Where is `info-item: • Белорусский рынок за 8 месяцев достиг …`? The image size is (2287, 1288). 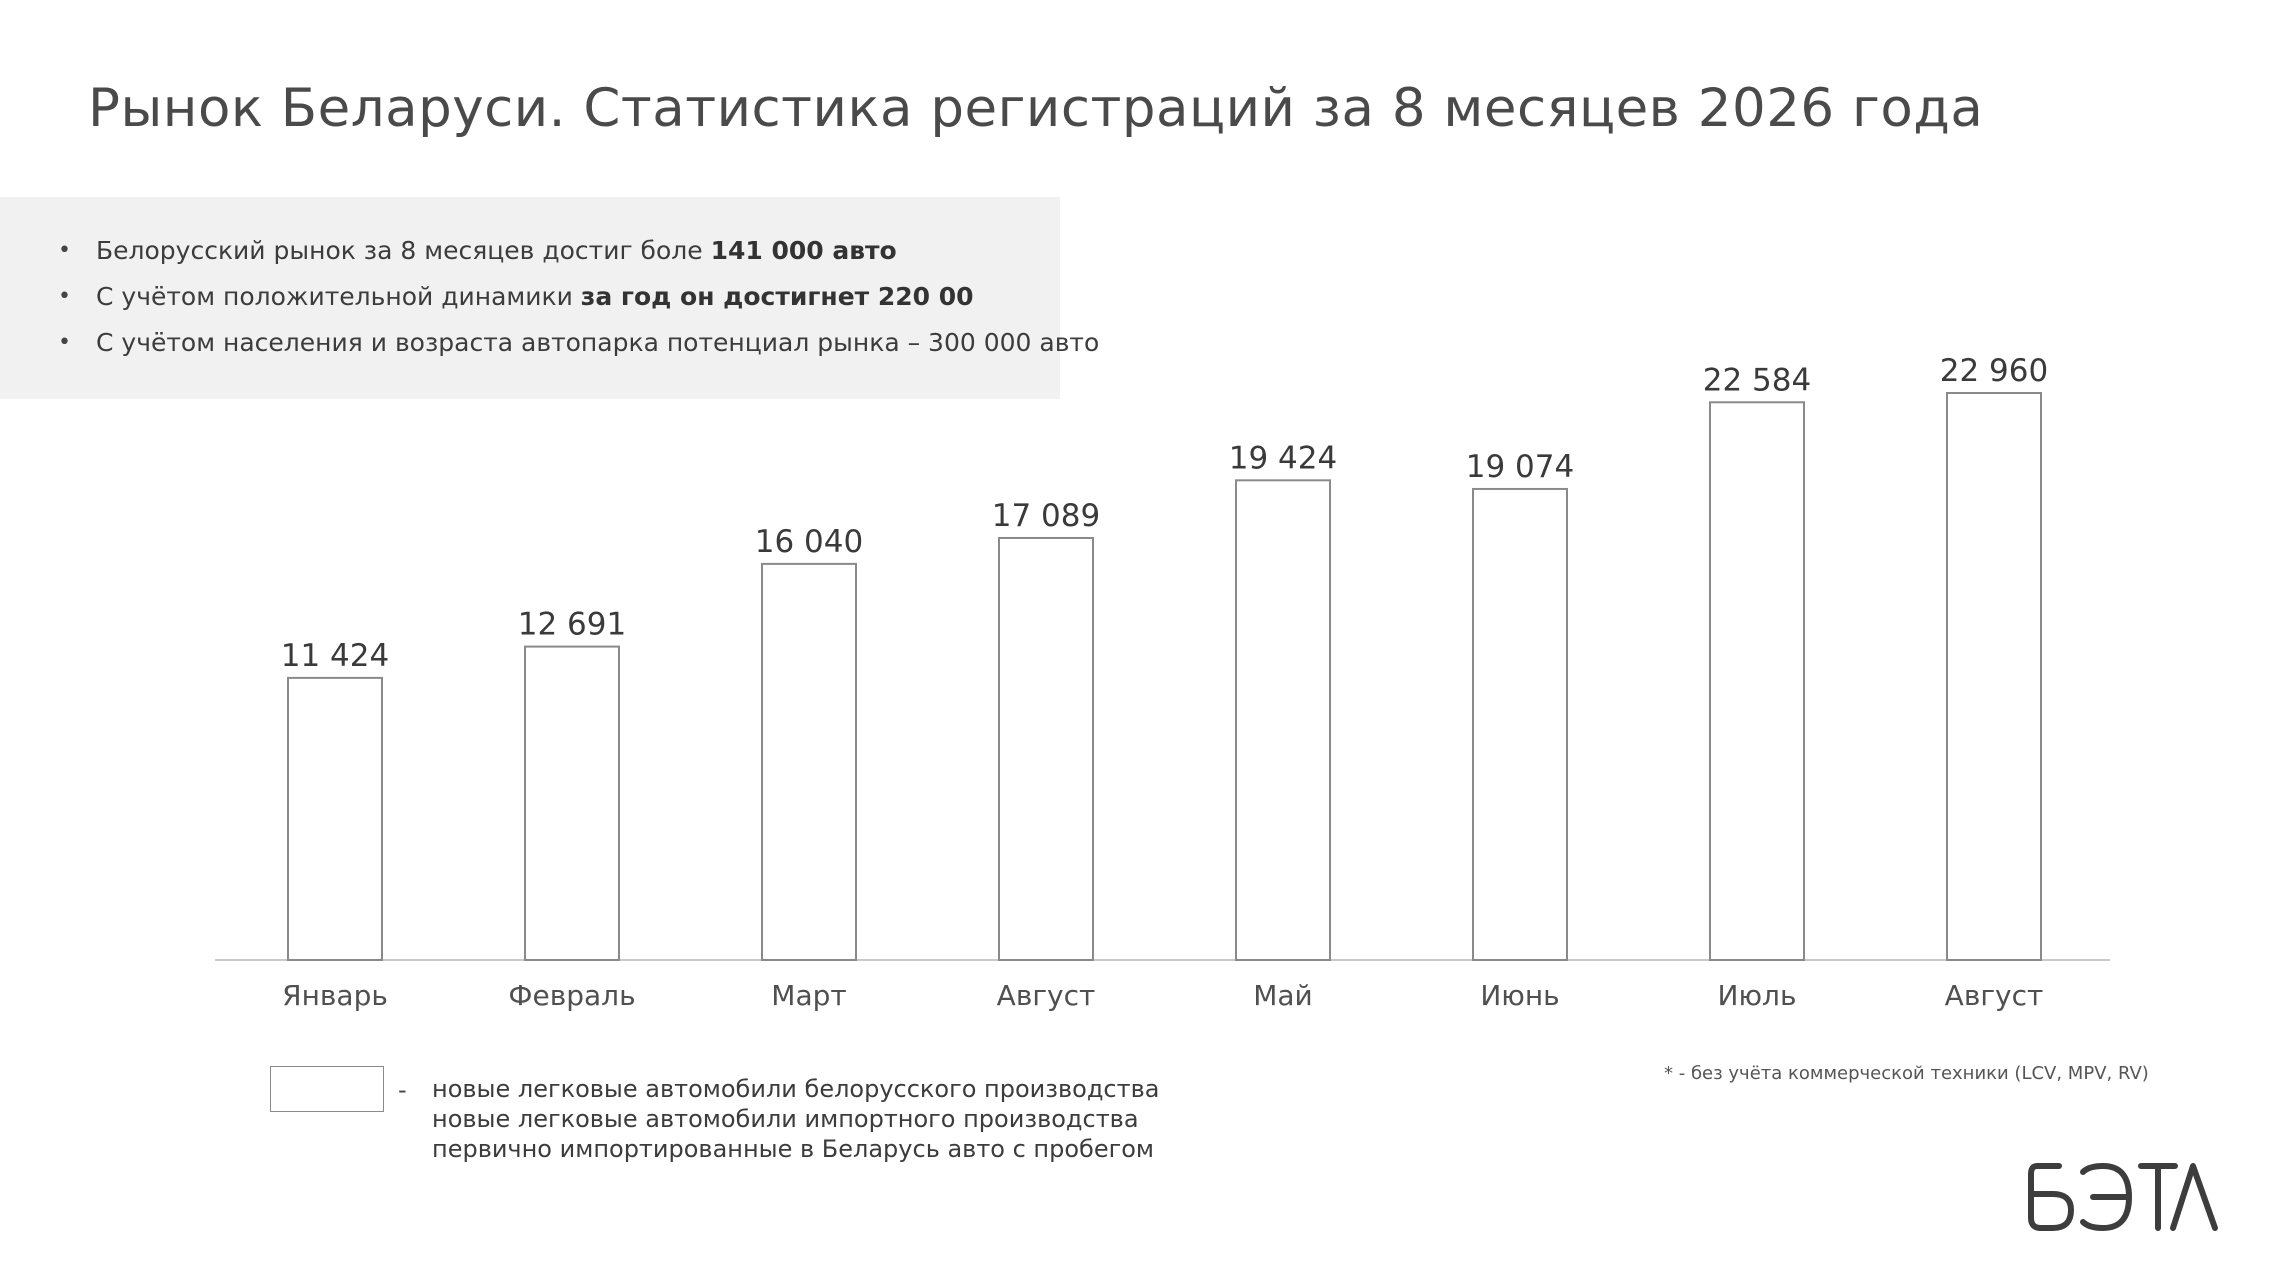
info-item: • Белорусский рынок за 8 месяцев достиг … is located at coordinates (559, 258).